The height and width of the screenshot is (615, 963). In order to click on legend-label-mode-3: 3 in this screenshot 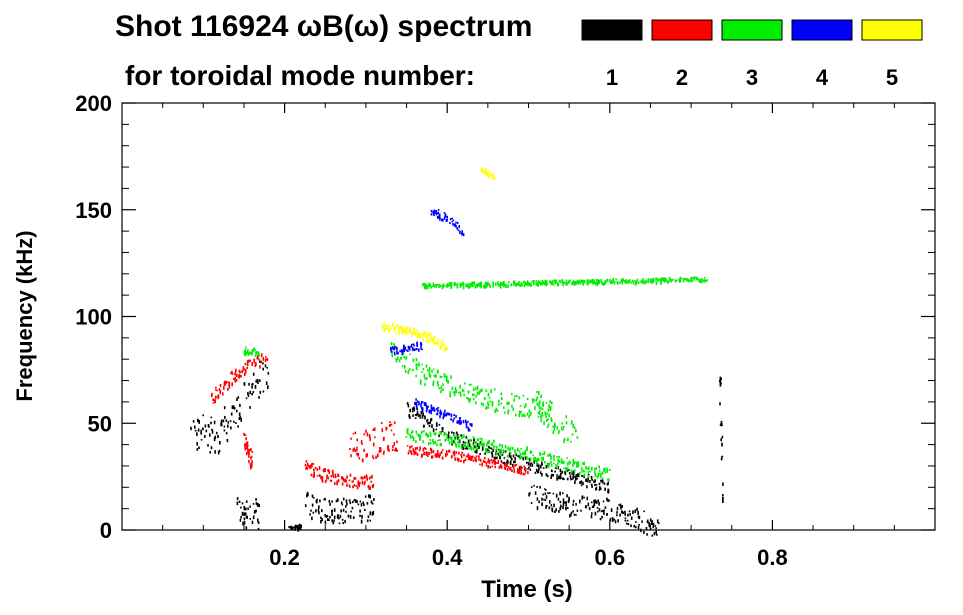, I will do `click(752, 77)`.